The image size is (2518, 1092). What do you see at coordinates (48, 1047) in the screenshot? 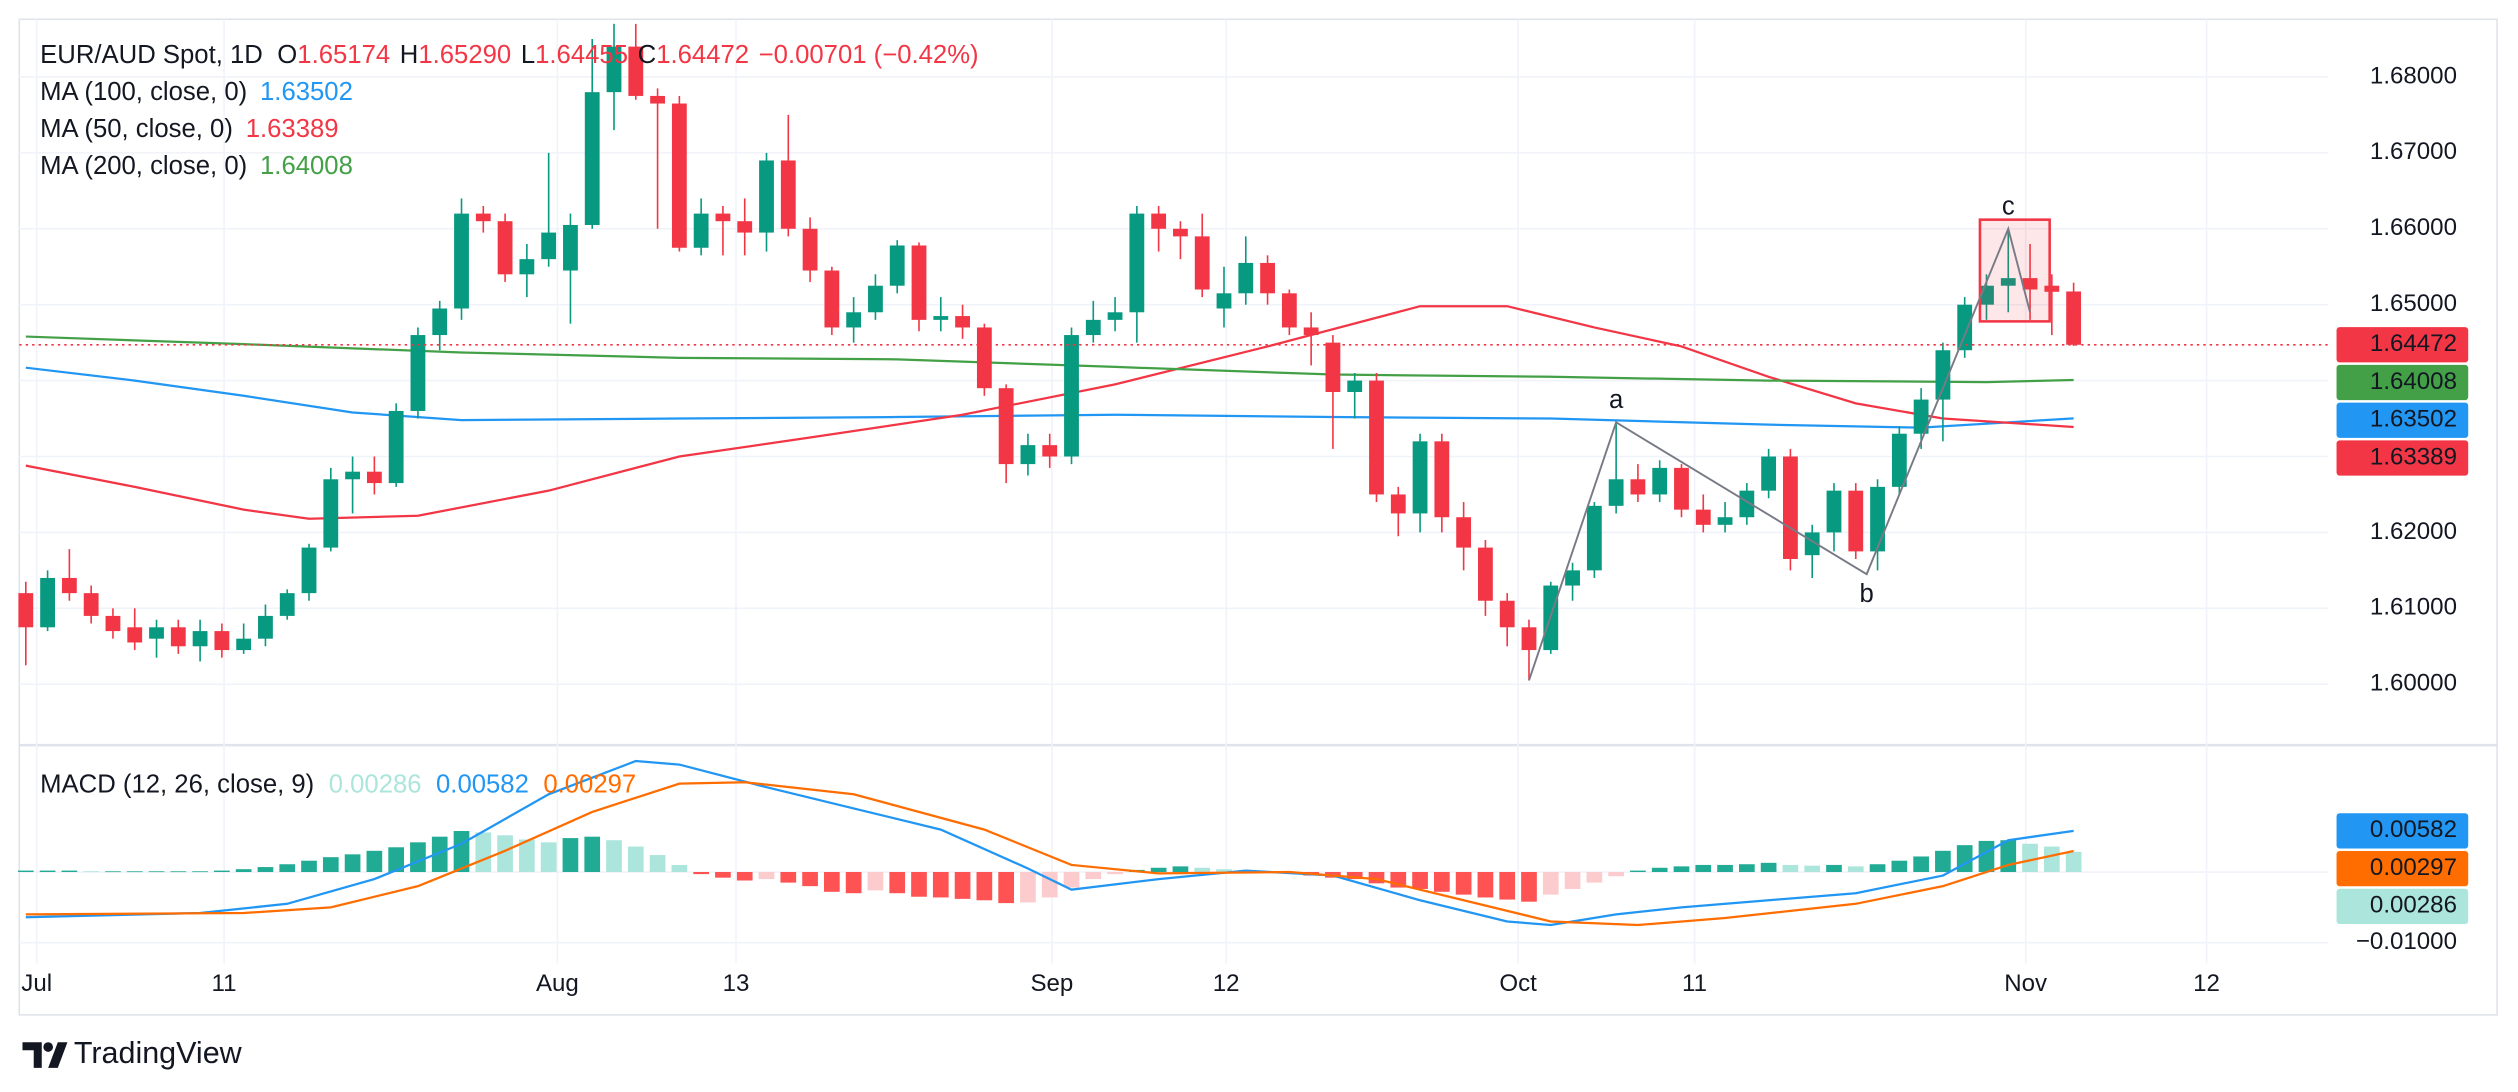
I see `logo-dot` at bounding box center [48, 1047].